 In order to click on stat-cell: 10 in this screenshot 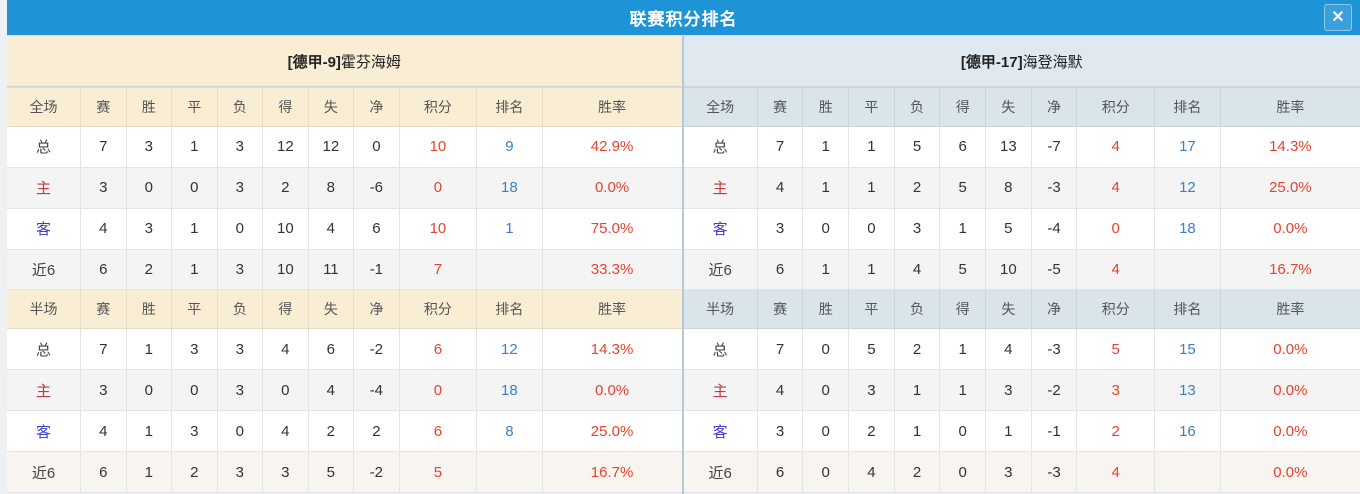, I will do `click(285, 269)`.